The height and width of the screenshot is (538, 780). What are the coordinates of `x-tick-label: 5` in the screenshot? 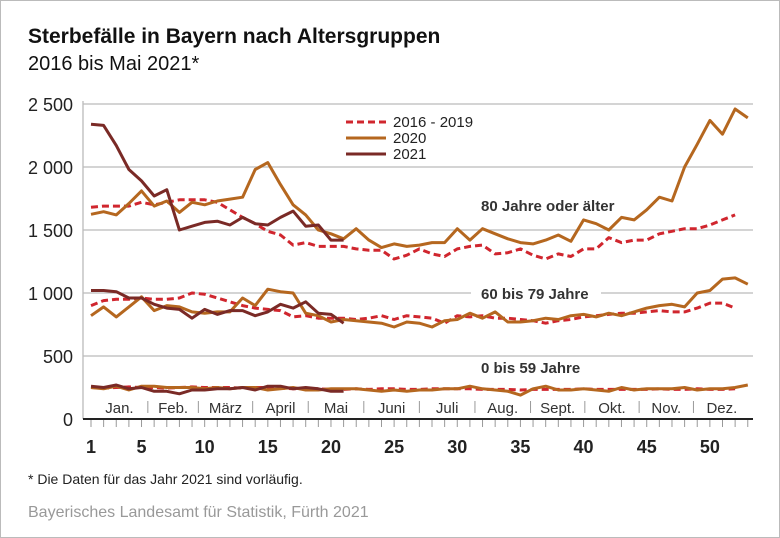 It's located at (142, 447).